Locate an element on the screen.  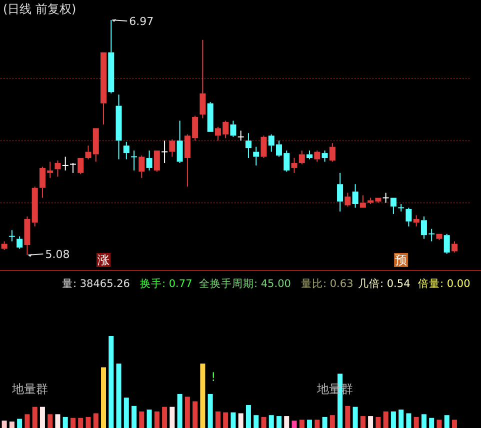
annotation: 5.08 is located at coordinates (57, 254).